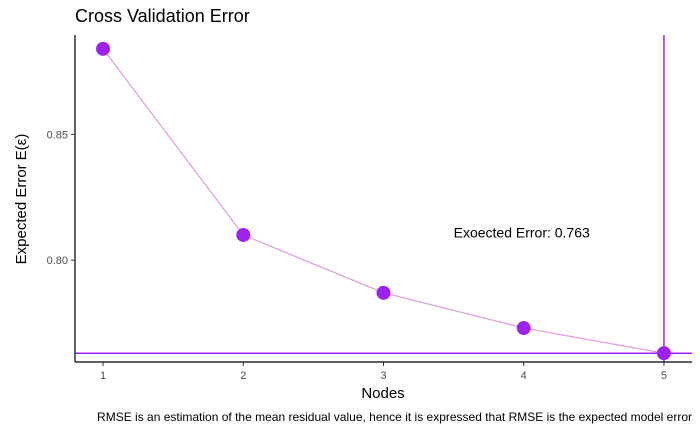  I want to click on x-tick-label: 3, so click(383, 376).